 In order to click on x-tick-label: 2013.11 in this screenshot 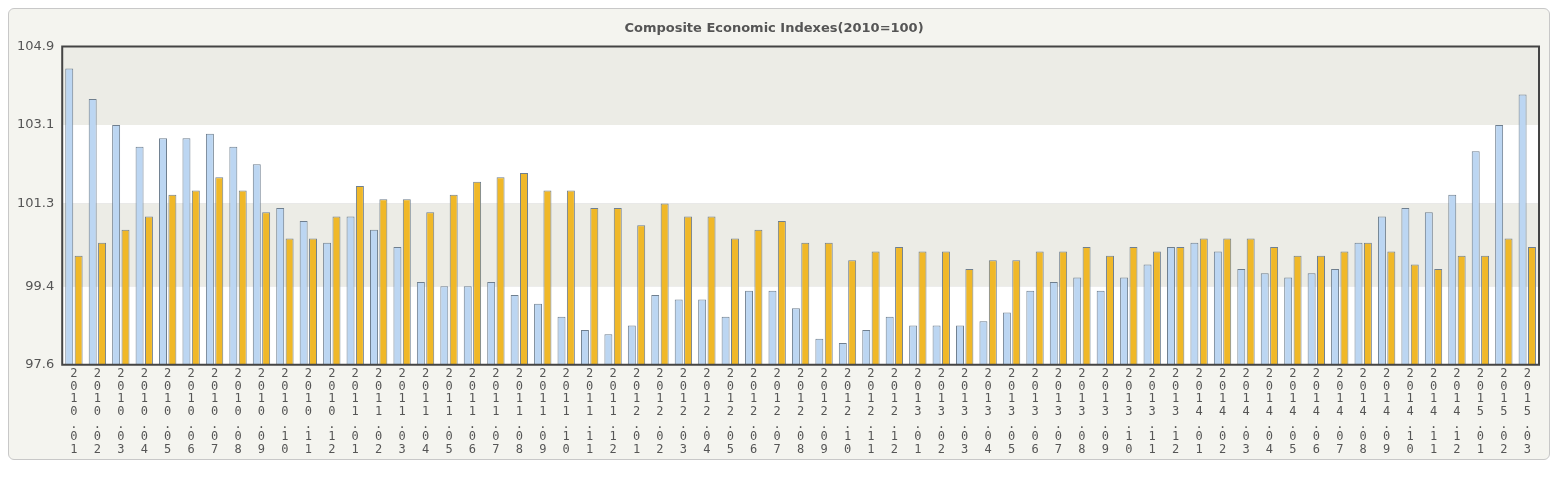, I will do `click(1152, 411)`.